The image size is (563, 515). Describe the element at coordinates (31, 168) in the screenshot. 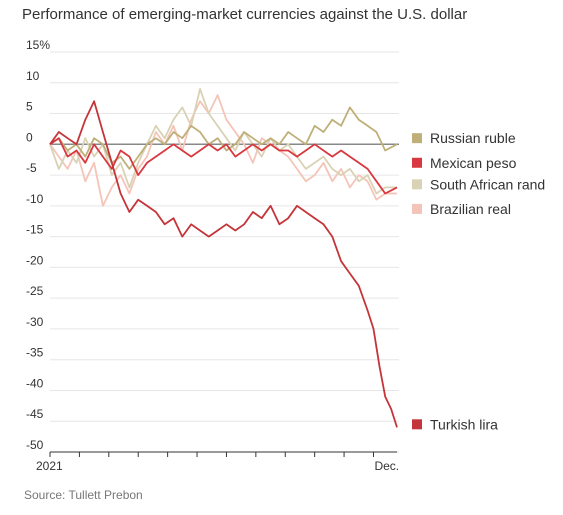

I see `y-tick-label: -5` at that location.